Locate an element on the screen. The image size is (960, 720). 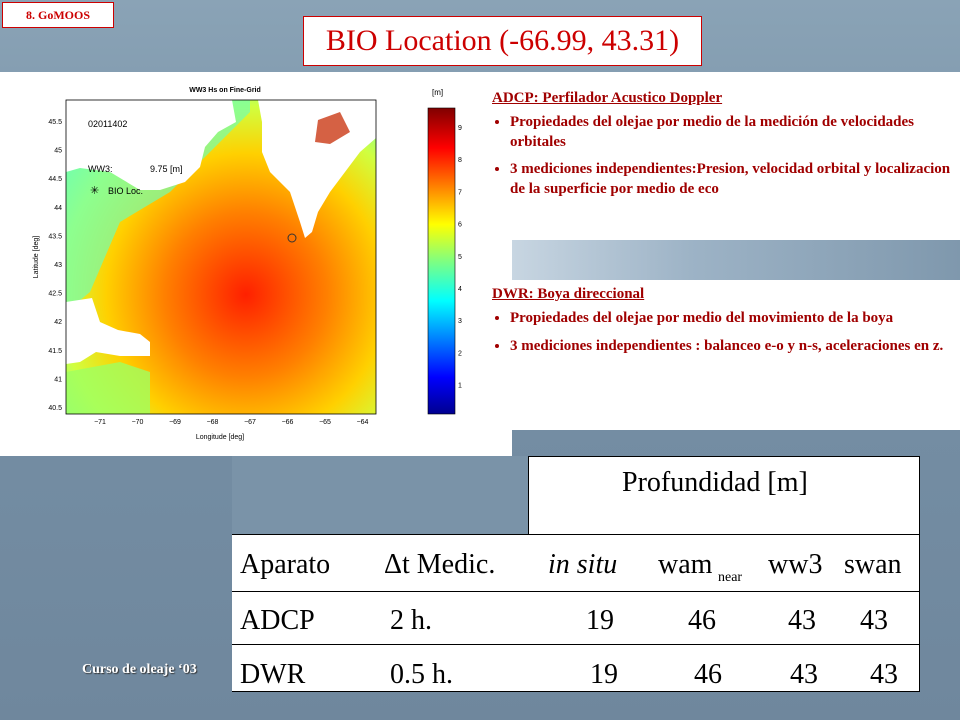
land-nova-scotia is located at coordinates (317, 169).